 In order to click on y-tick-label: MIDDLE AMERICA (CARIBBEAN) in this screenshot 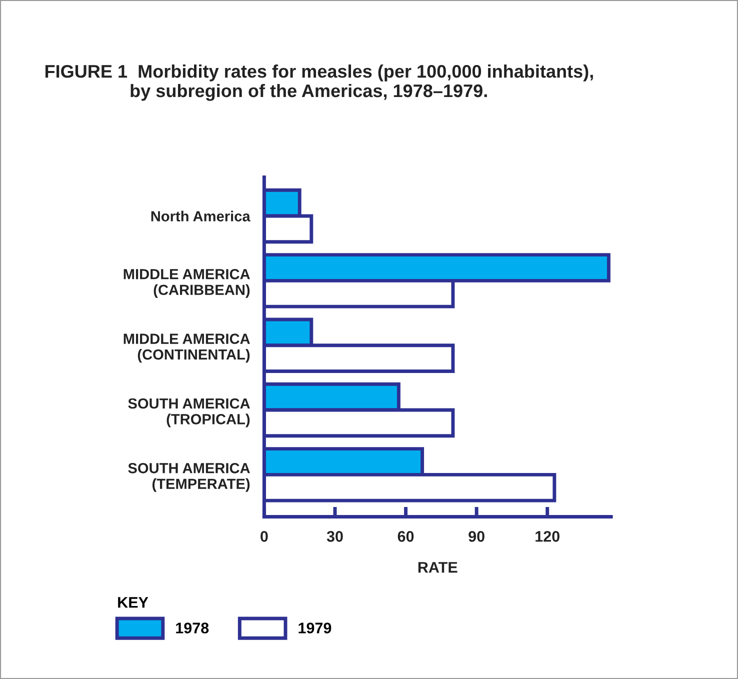, I will do `click(187, 283)`.